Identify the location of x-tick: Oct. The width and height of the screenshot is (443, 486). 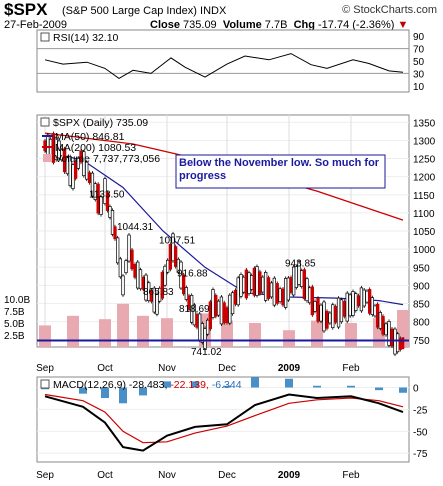
(105, 475).